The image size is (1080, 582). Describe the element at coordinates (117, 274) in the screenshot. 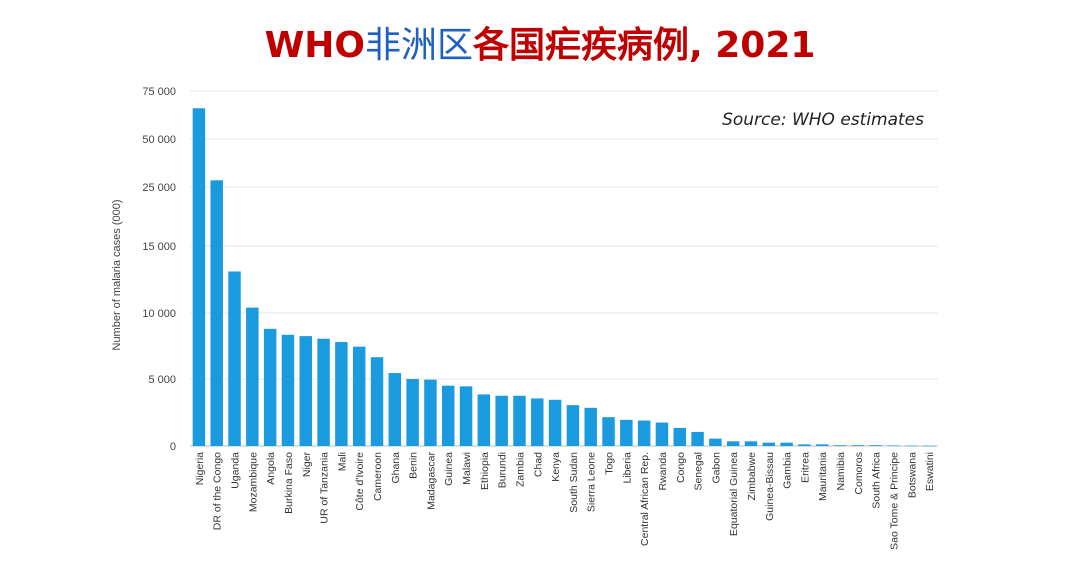

I see `y-axis-label: Number of malaria cases (000)` at that location.